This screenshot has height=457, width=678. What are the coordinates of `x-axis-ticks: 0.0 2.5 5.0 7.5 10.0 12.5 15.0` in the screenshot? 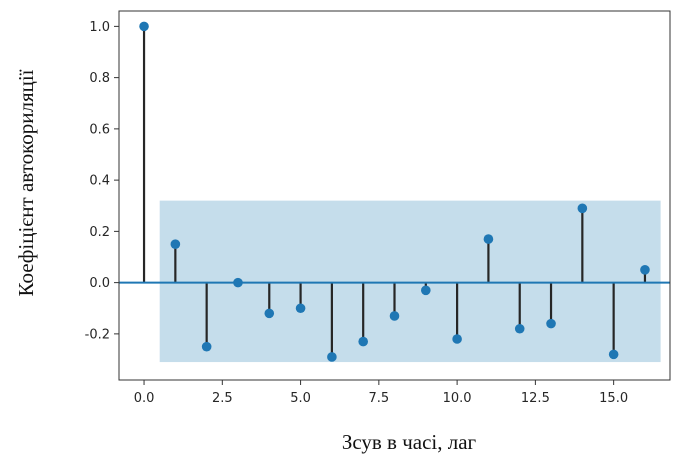 It's located at (381, 393).